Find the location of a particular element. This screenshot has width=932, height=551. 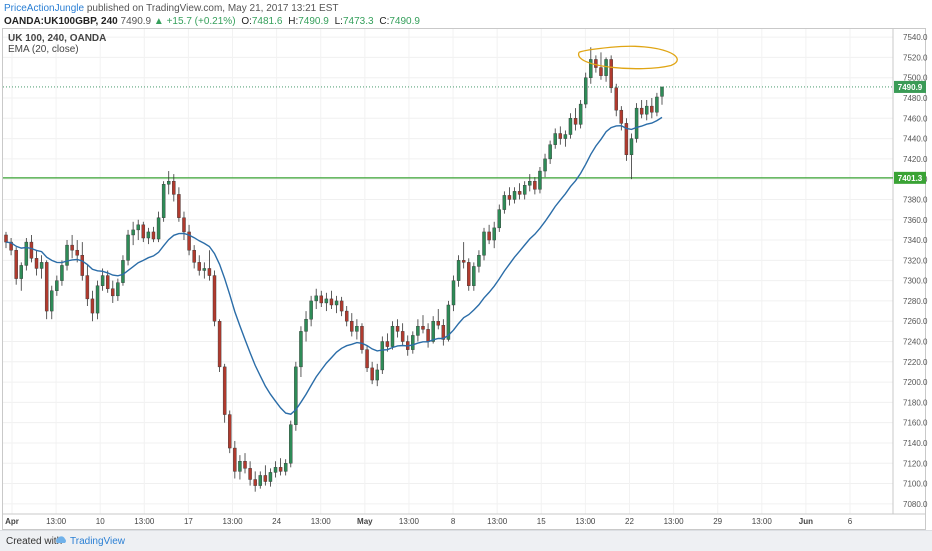

y-tick-label: 7380.0 is located at coordinates (915, 199).